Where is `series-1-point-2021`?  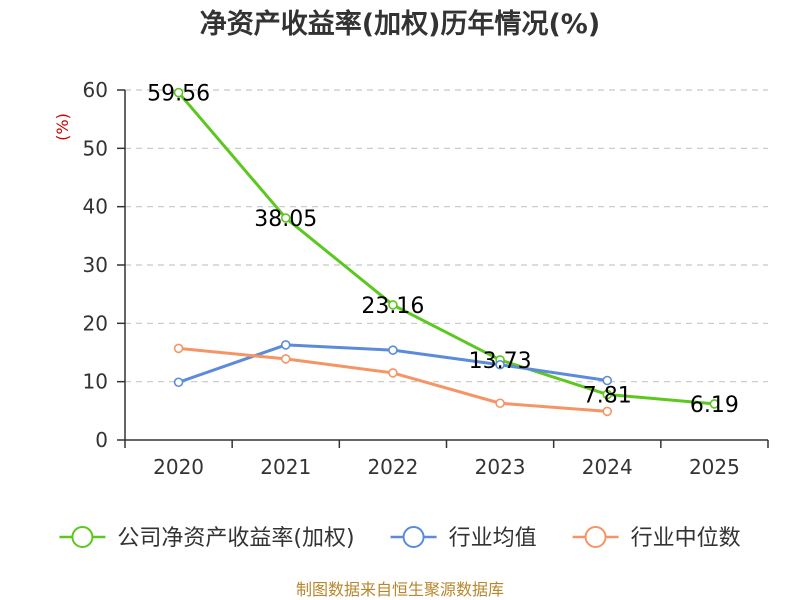
series-1-point-2021 is located at coordinates (285, 345).